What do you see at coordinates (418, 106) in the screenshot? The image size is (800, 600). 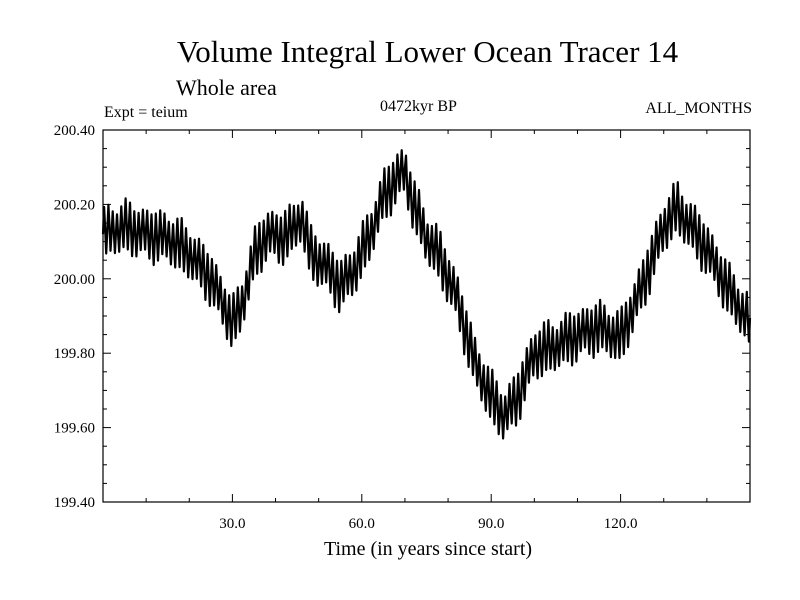 I see `period-label: 0472kyr BP` at bounding box center [418, 106].